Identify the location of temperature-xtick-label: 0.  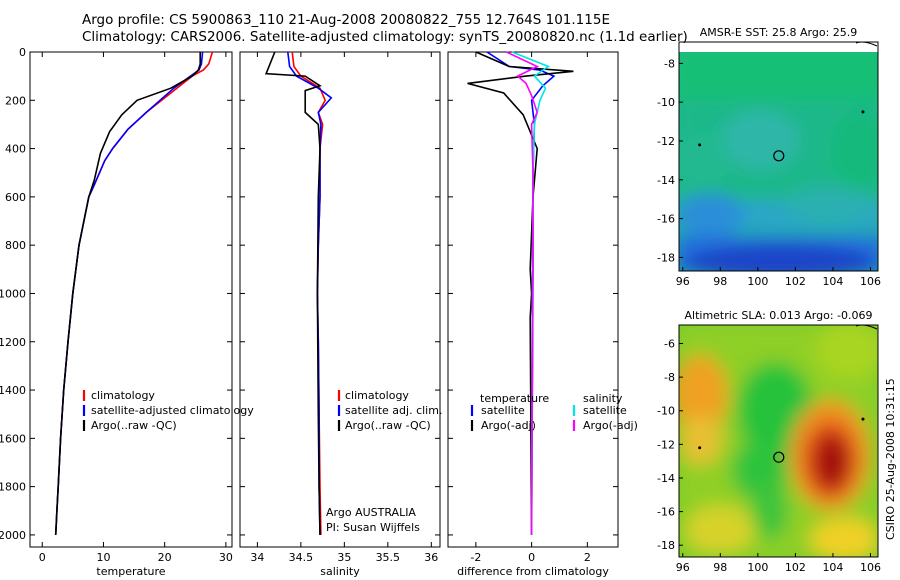
(42, 557).